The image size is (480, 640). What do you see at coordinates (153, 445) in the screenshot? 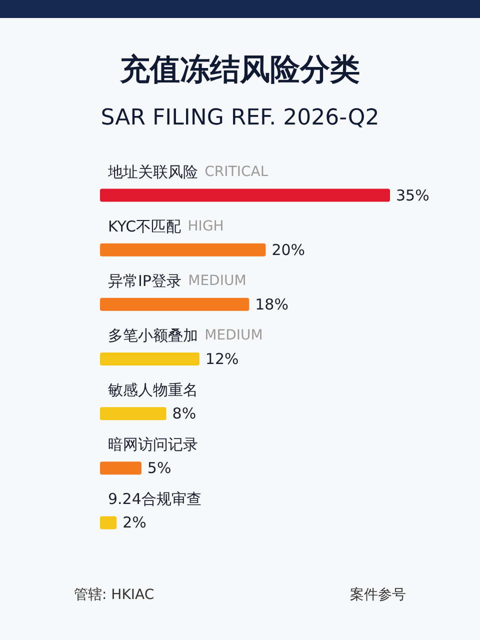
I see `y-tick-label: 暗网访问记录` at bounding box center [153, 445].